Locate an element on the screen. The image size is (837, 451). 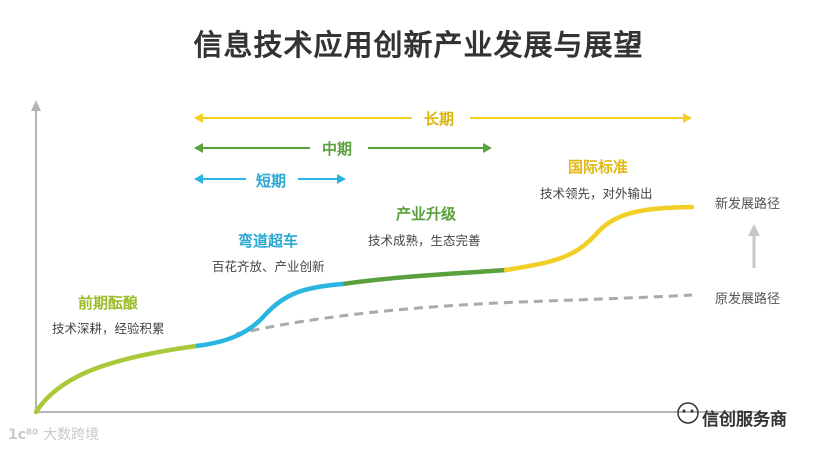
old-development-path is located at coordinates (464, 314).